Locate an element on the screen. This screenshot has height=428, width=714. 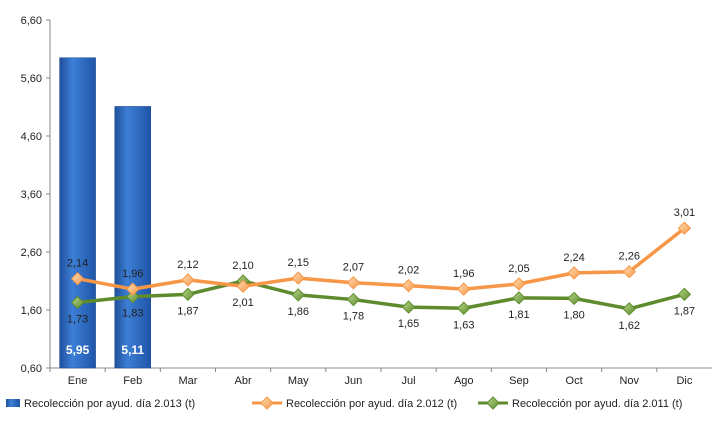
y-tick-label: 6,60 is located at coordinates (31, 21).